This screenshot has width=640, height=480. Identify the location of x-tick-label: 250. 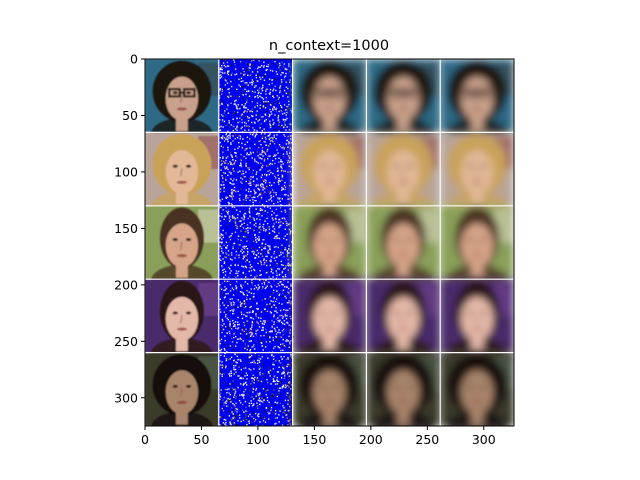
(427, 439).